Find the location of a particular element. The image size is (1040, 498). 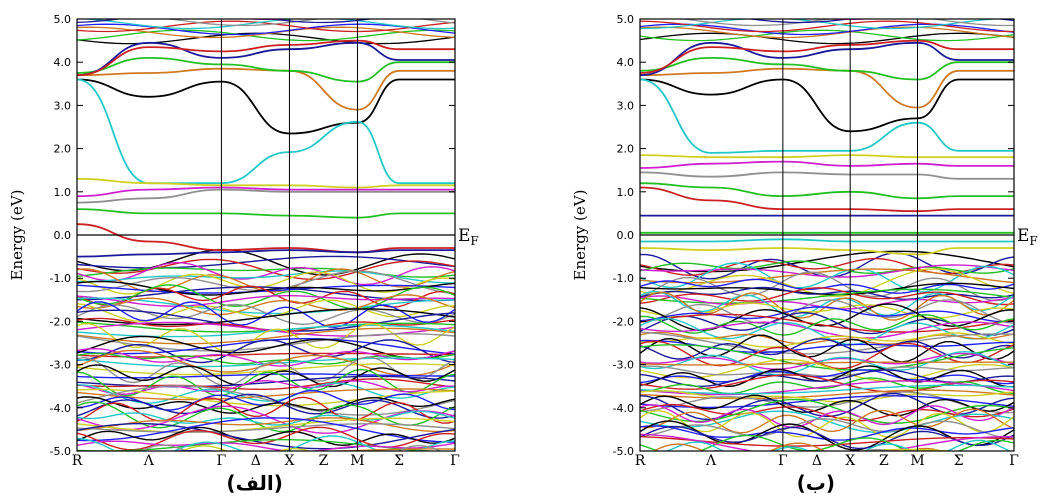

y-tick-label: 0.0 is located at coordinates (626, 235).